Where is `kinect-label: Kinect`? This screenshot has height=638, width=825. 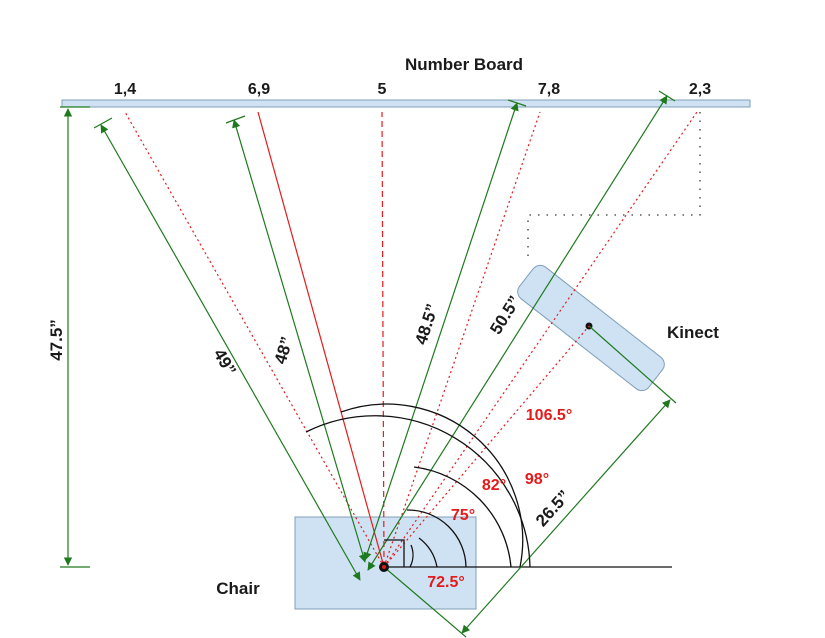
kinect-label: Kinect is located at coordinates (693, 332).